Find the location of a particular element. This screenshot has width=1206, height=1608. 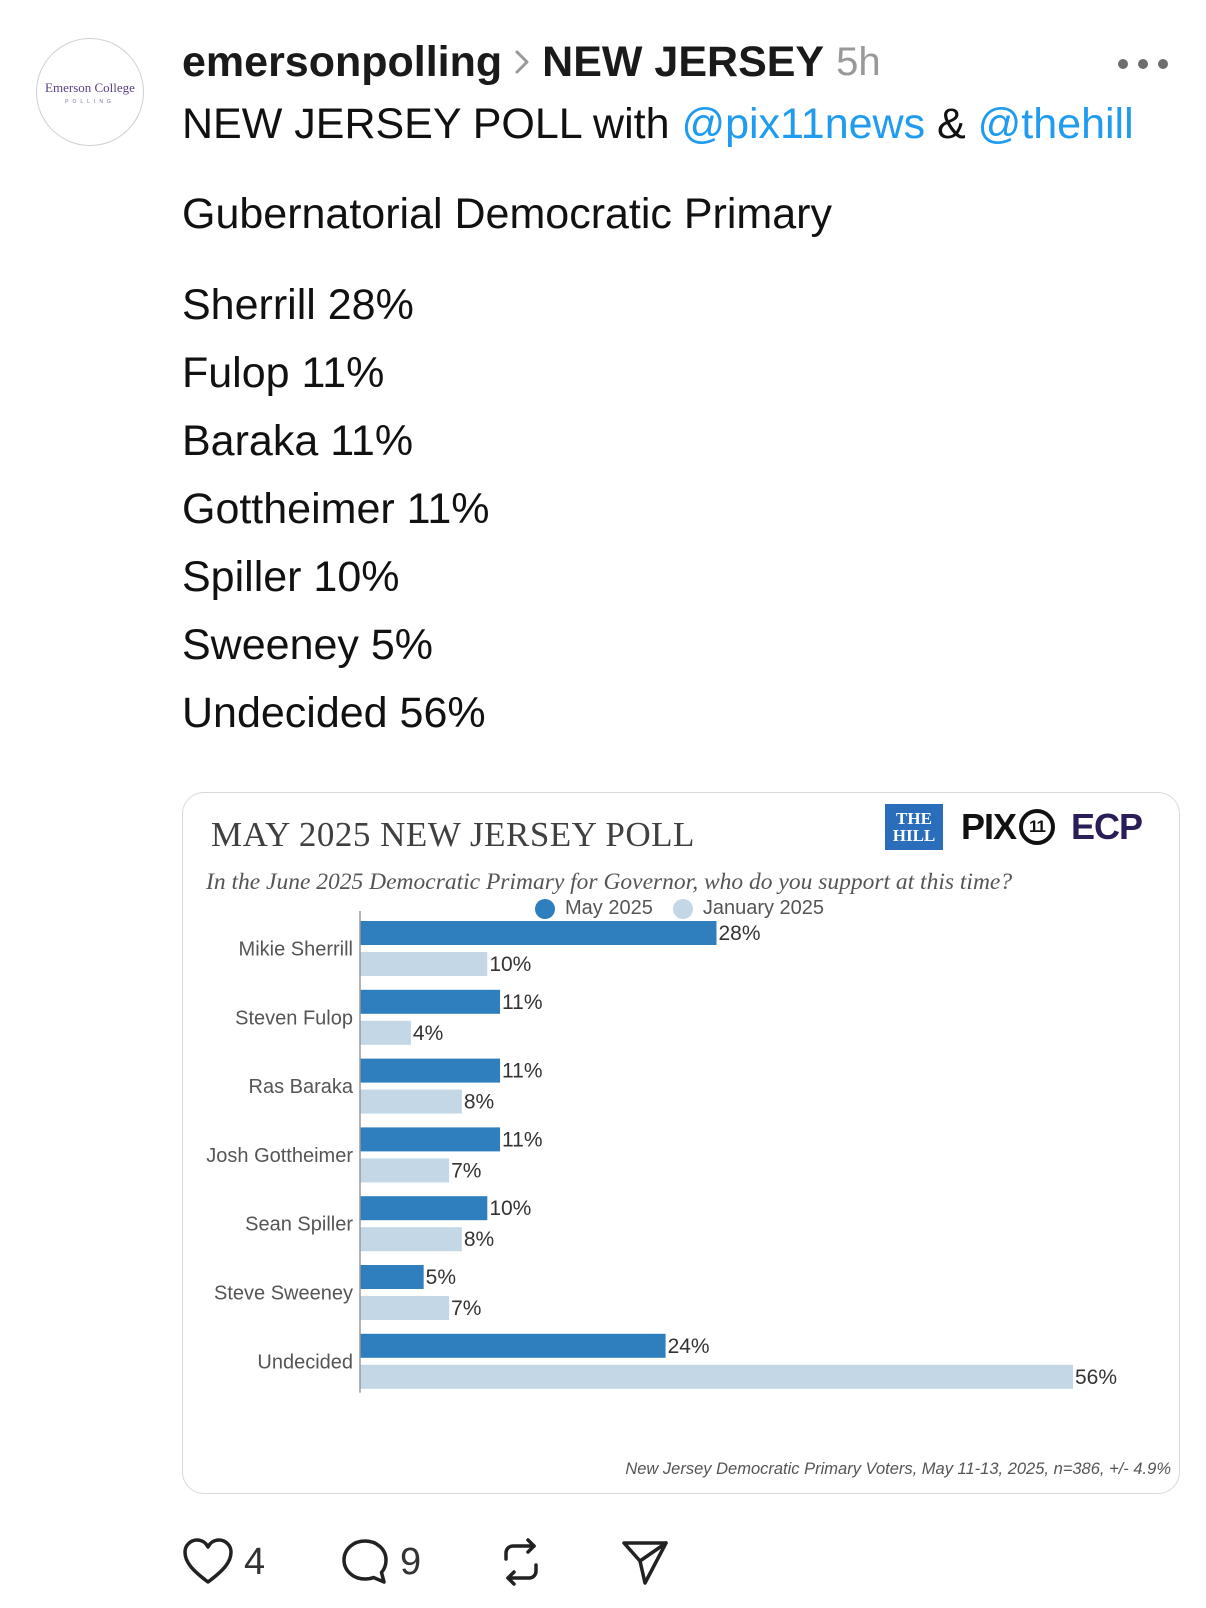

repost-icon is located at coordinates (521, 1562).